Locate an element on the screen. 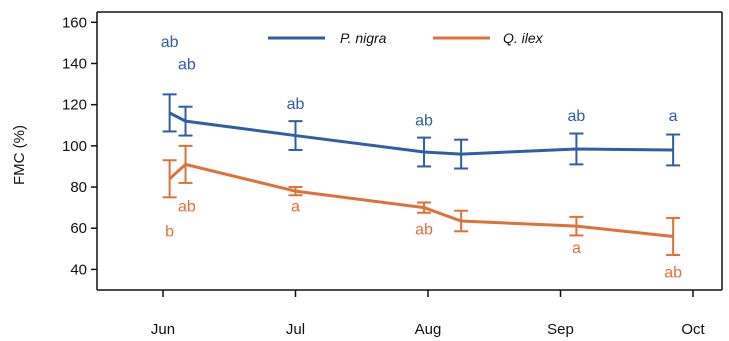 Image resolution: width=729 pixels, height=341 pixels. x-tick-label: Oct is located at coordinates (693, 329).